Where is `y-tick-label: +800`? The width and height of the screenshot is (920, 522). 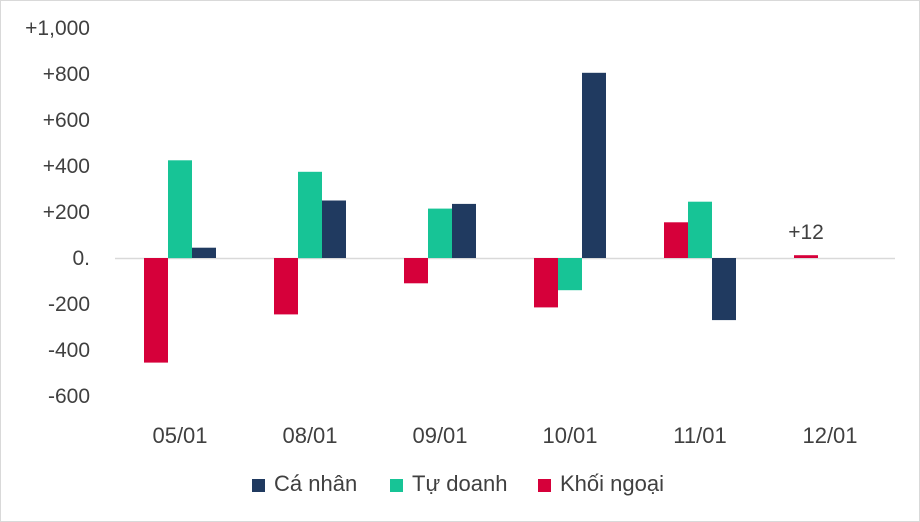
y-tick-label: +800 is located at coordinates (66, 74).